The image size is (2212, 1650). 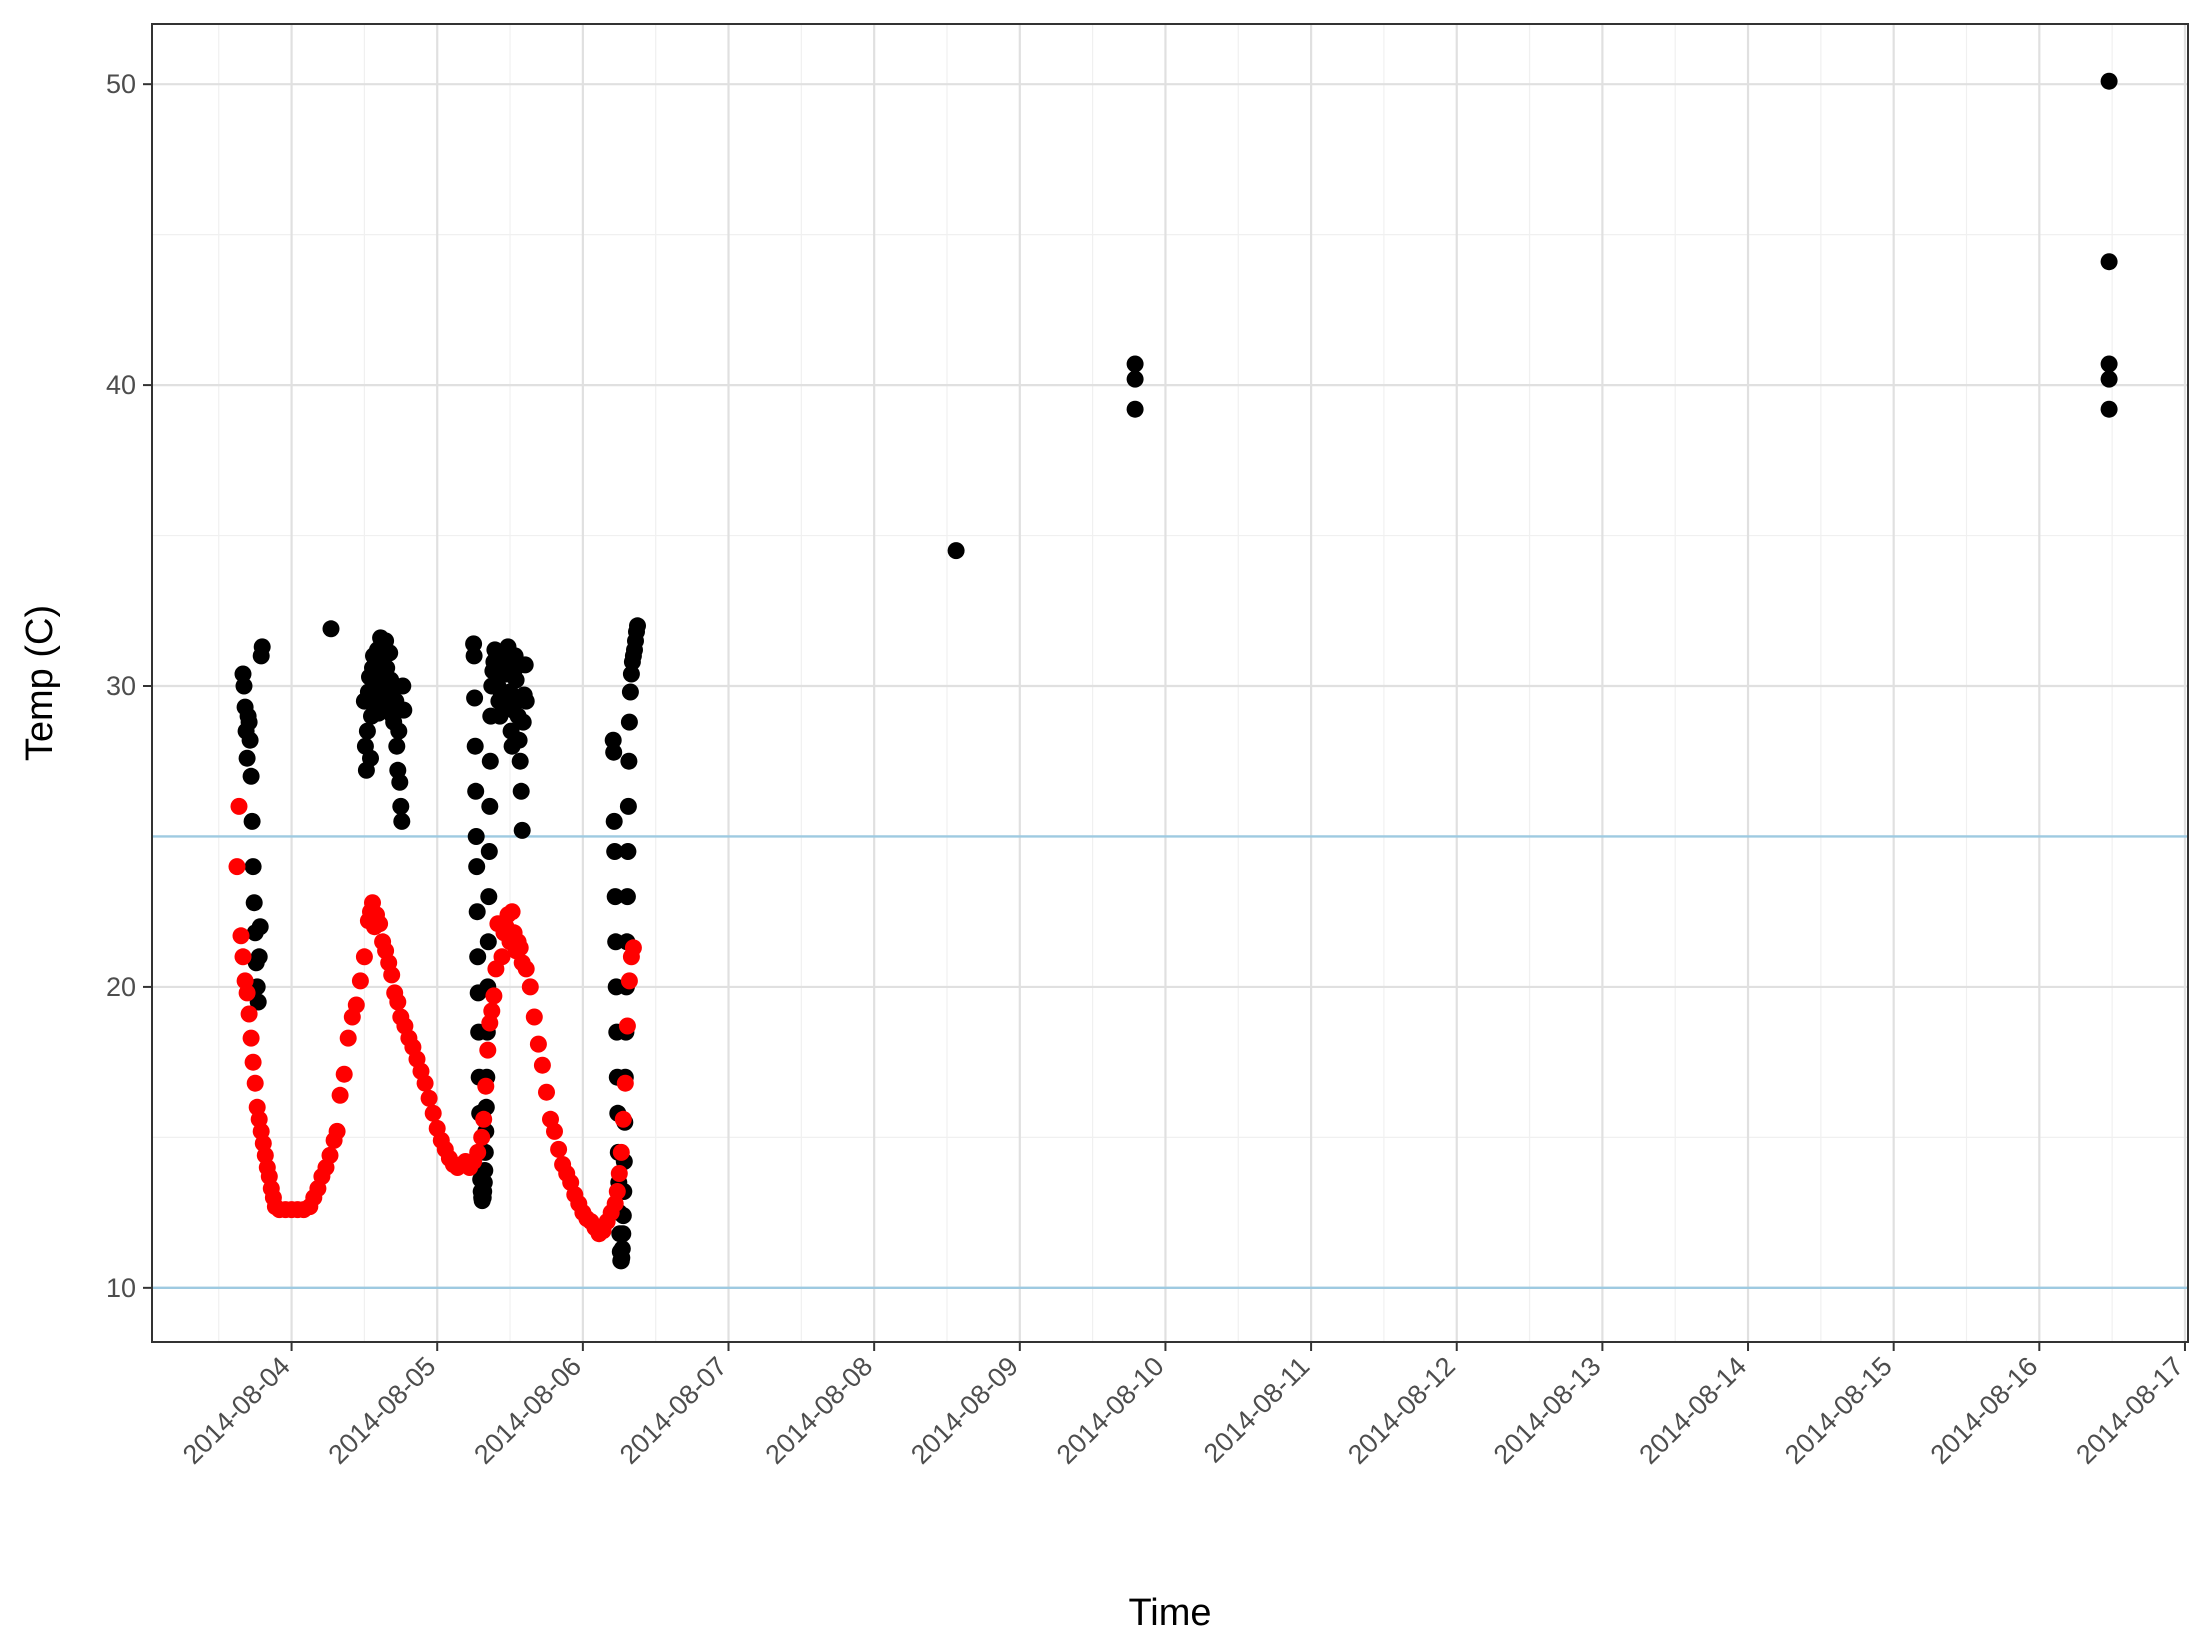 What do you see at coordinates (1169, 1613) in the screenshot?
I see `x-axis-title: Time` at bounding box center [1169, 1613].